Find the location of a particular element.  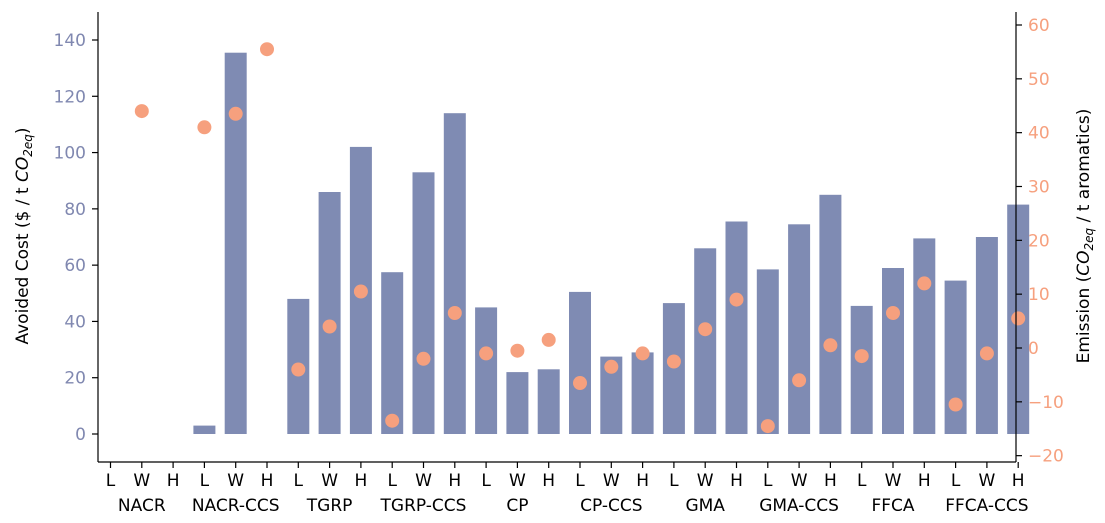

group-label-GMA: GMA is located at coordinates (705, 506).